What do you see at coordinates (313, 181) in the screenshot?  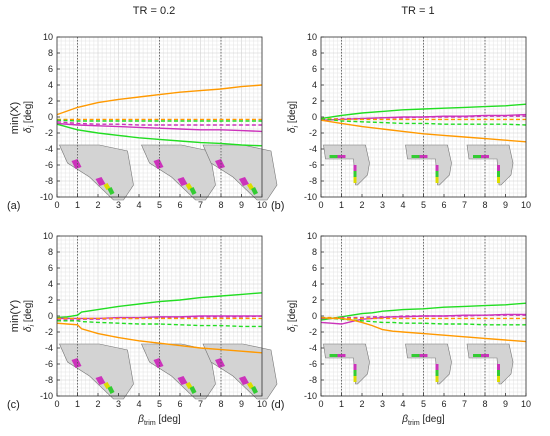 I see `y-tick-label: -8` at bounding box center [313, 181].